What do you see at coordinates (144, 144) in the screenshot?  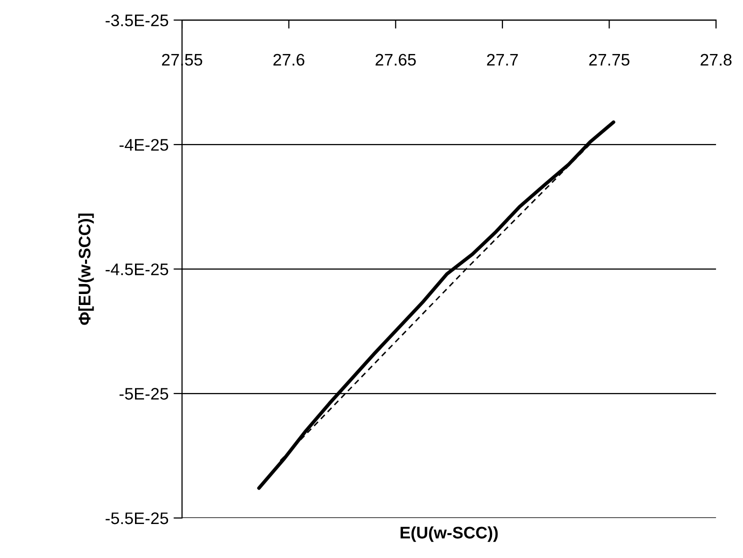 I see `y-tick-label: -4E-25` at bounding box center [144, 144].